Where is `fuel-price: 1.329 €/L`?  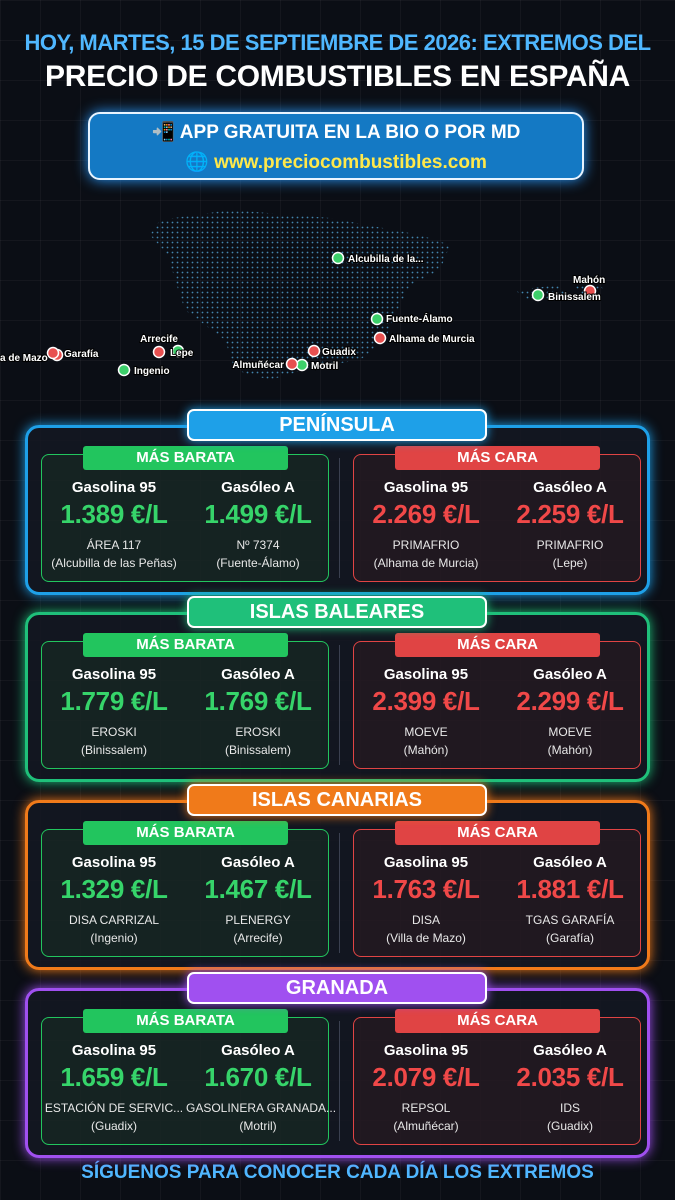
fuel-price: 1.329 €/L is located at coordinates (114, 889).